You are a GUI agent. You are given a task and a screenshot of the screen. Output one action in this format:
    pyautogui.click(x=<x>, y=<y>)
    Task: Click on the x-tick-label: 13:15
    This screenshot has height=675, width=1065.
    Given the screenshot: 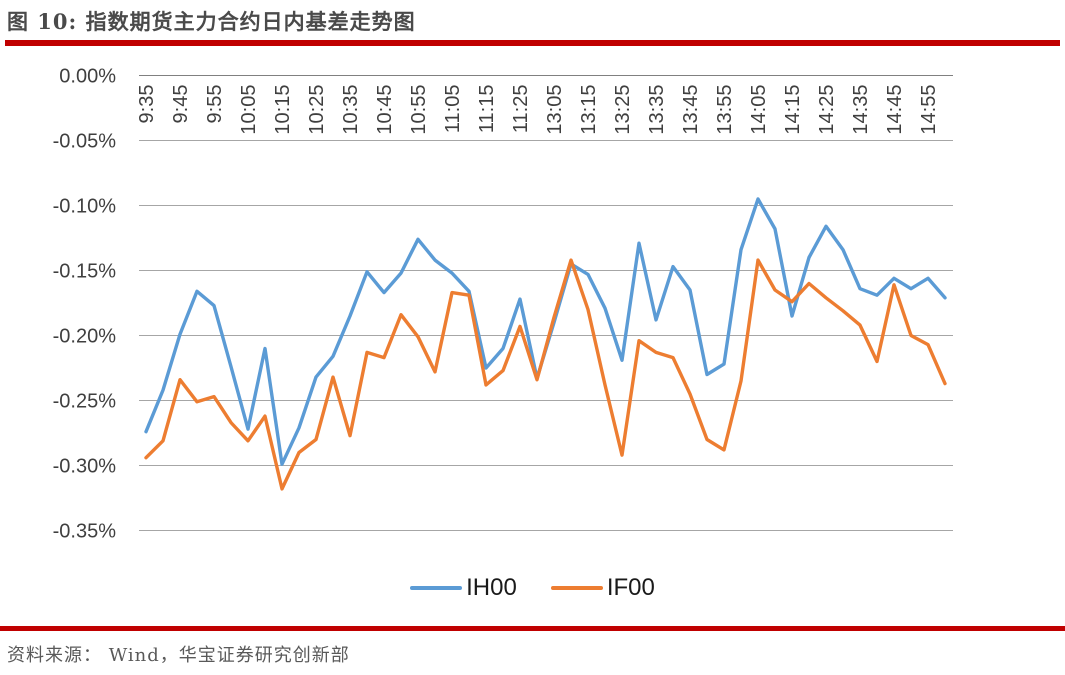 What is the action you would take?
    pyautogui.click(x=589, y=110)
    